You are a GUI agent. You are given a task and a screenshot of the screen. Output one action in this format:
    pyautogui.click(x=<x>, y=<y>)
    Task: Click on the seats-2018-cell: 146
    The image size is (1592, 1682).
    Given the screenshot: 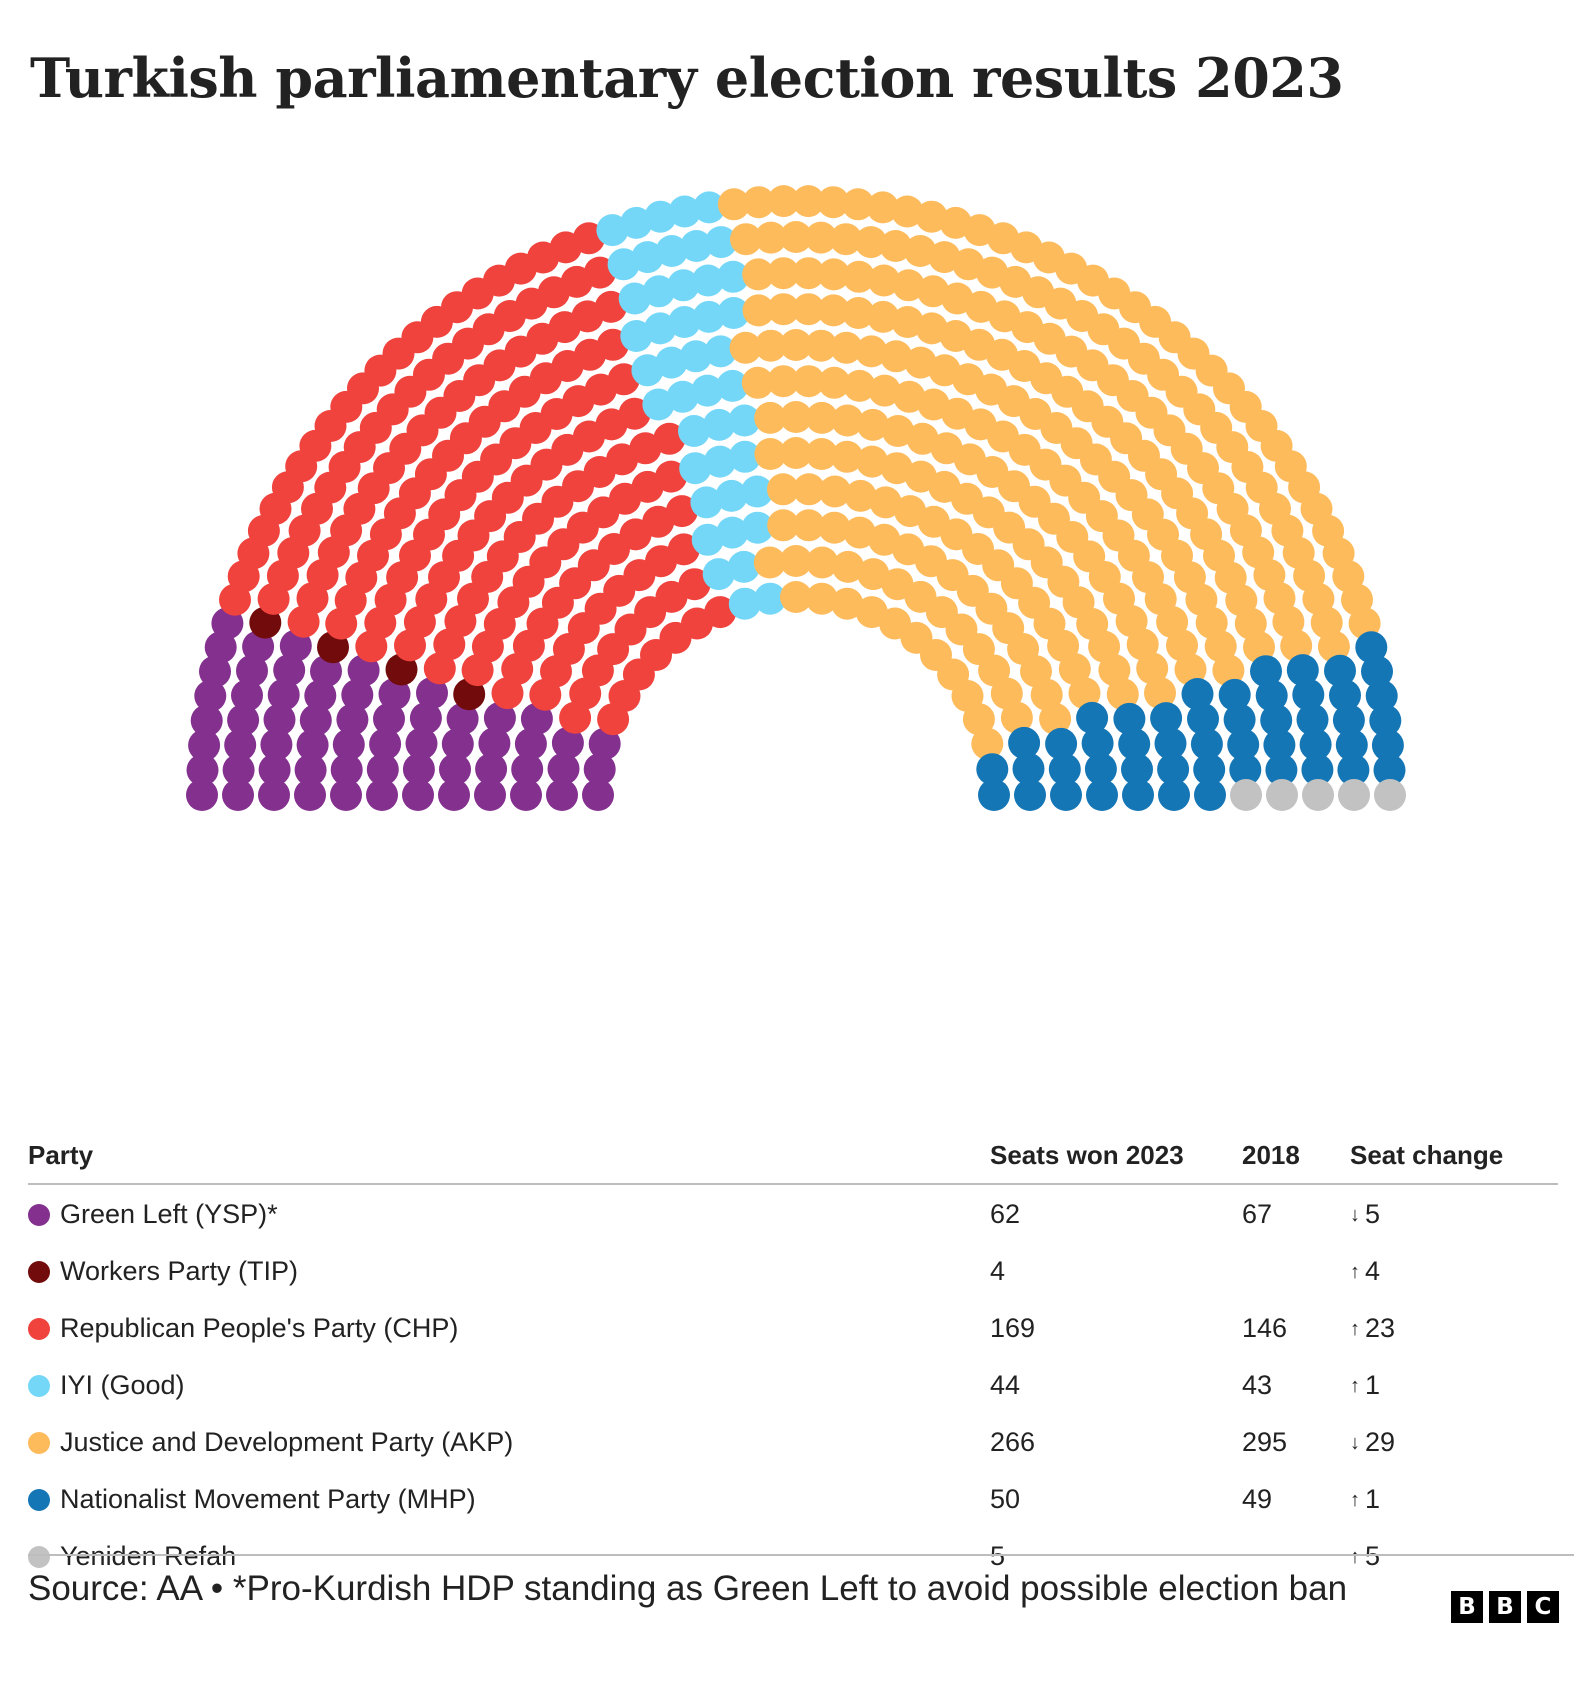 What is the action you would take?
    pyautogui.click(x=1265, y=1328)
    